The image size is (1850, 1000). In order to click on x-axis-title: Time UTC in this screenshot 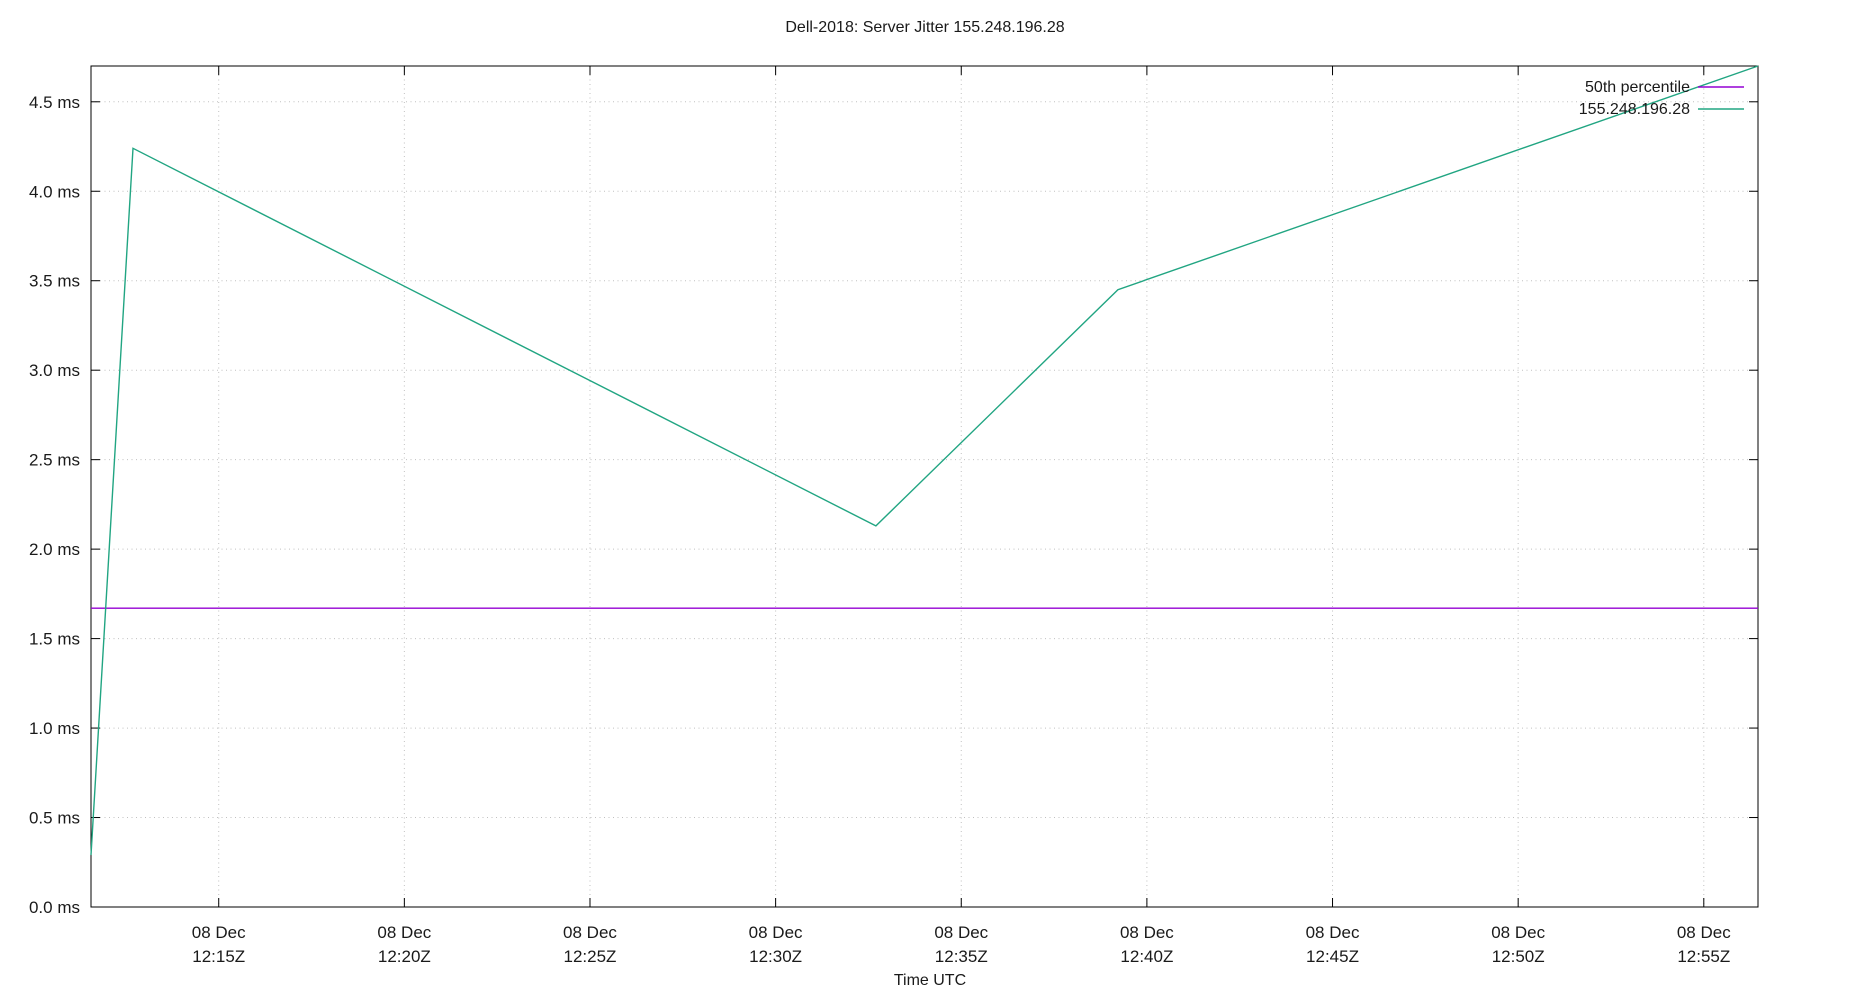, I will do `click(930, 980)`.